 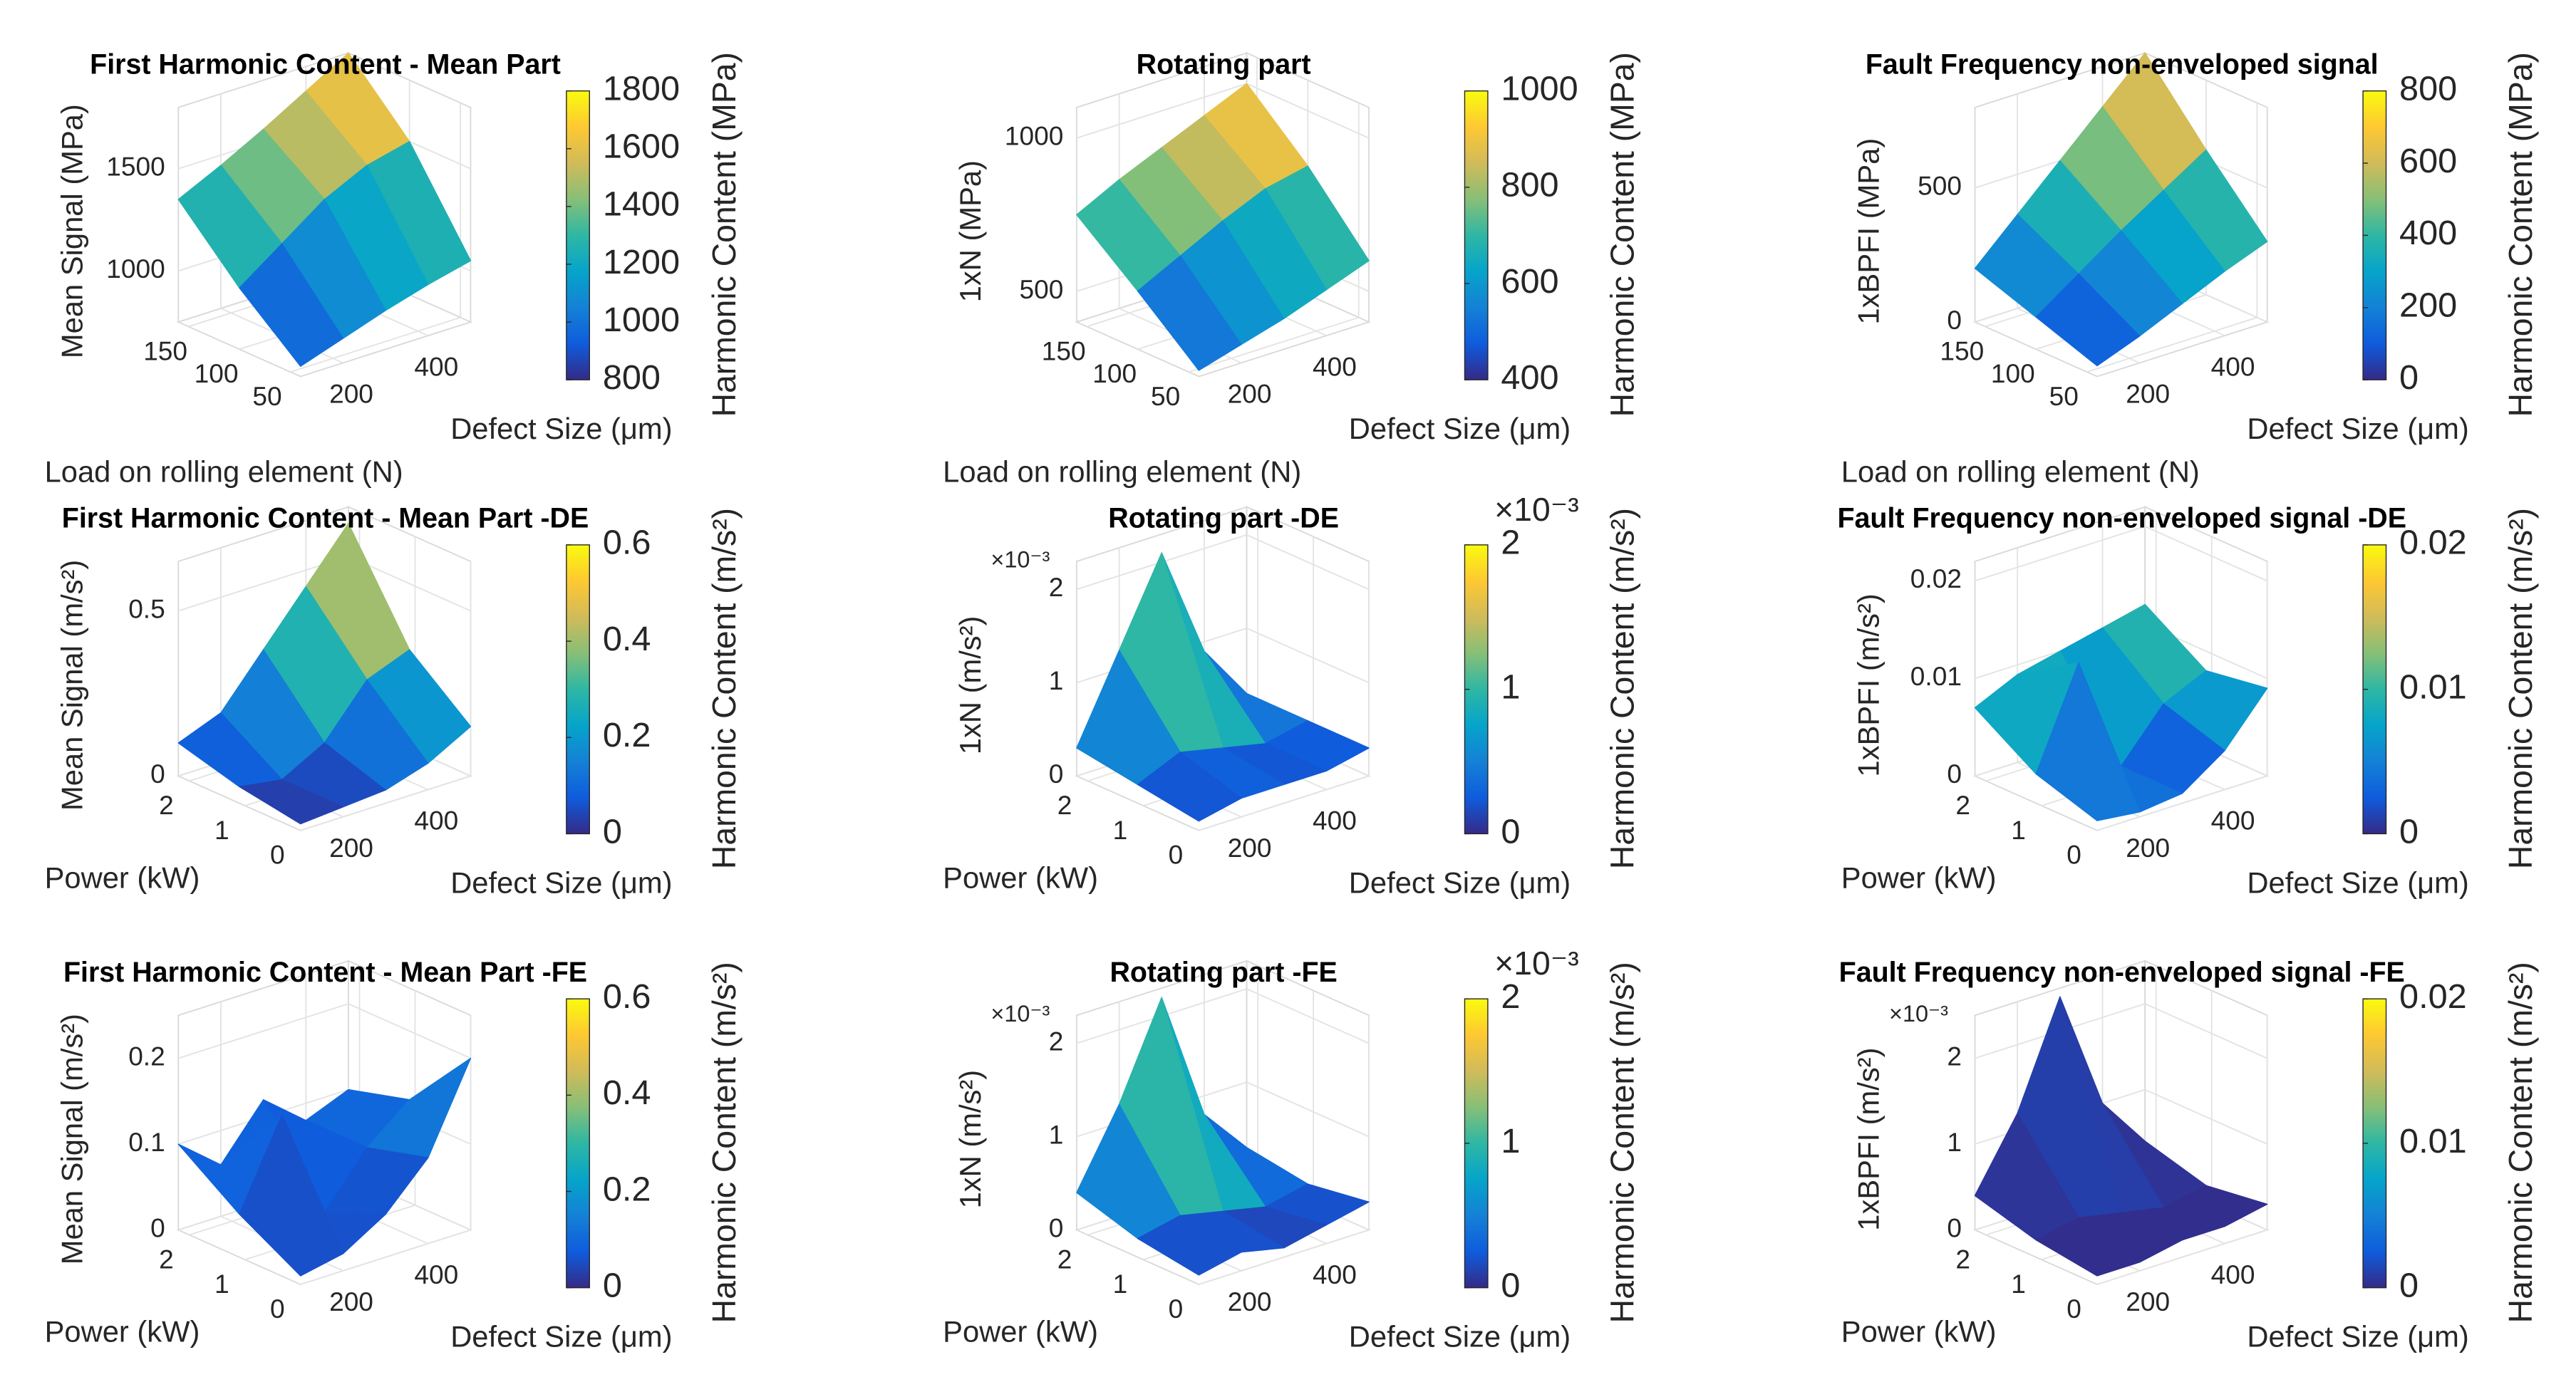 I want to click on colorbar-tick-label: 1400, so click(x=642, y=205).